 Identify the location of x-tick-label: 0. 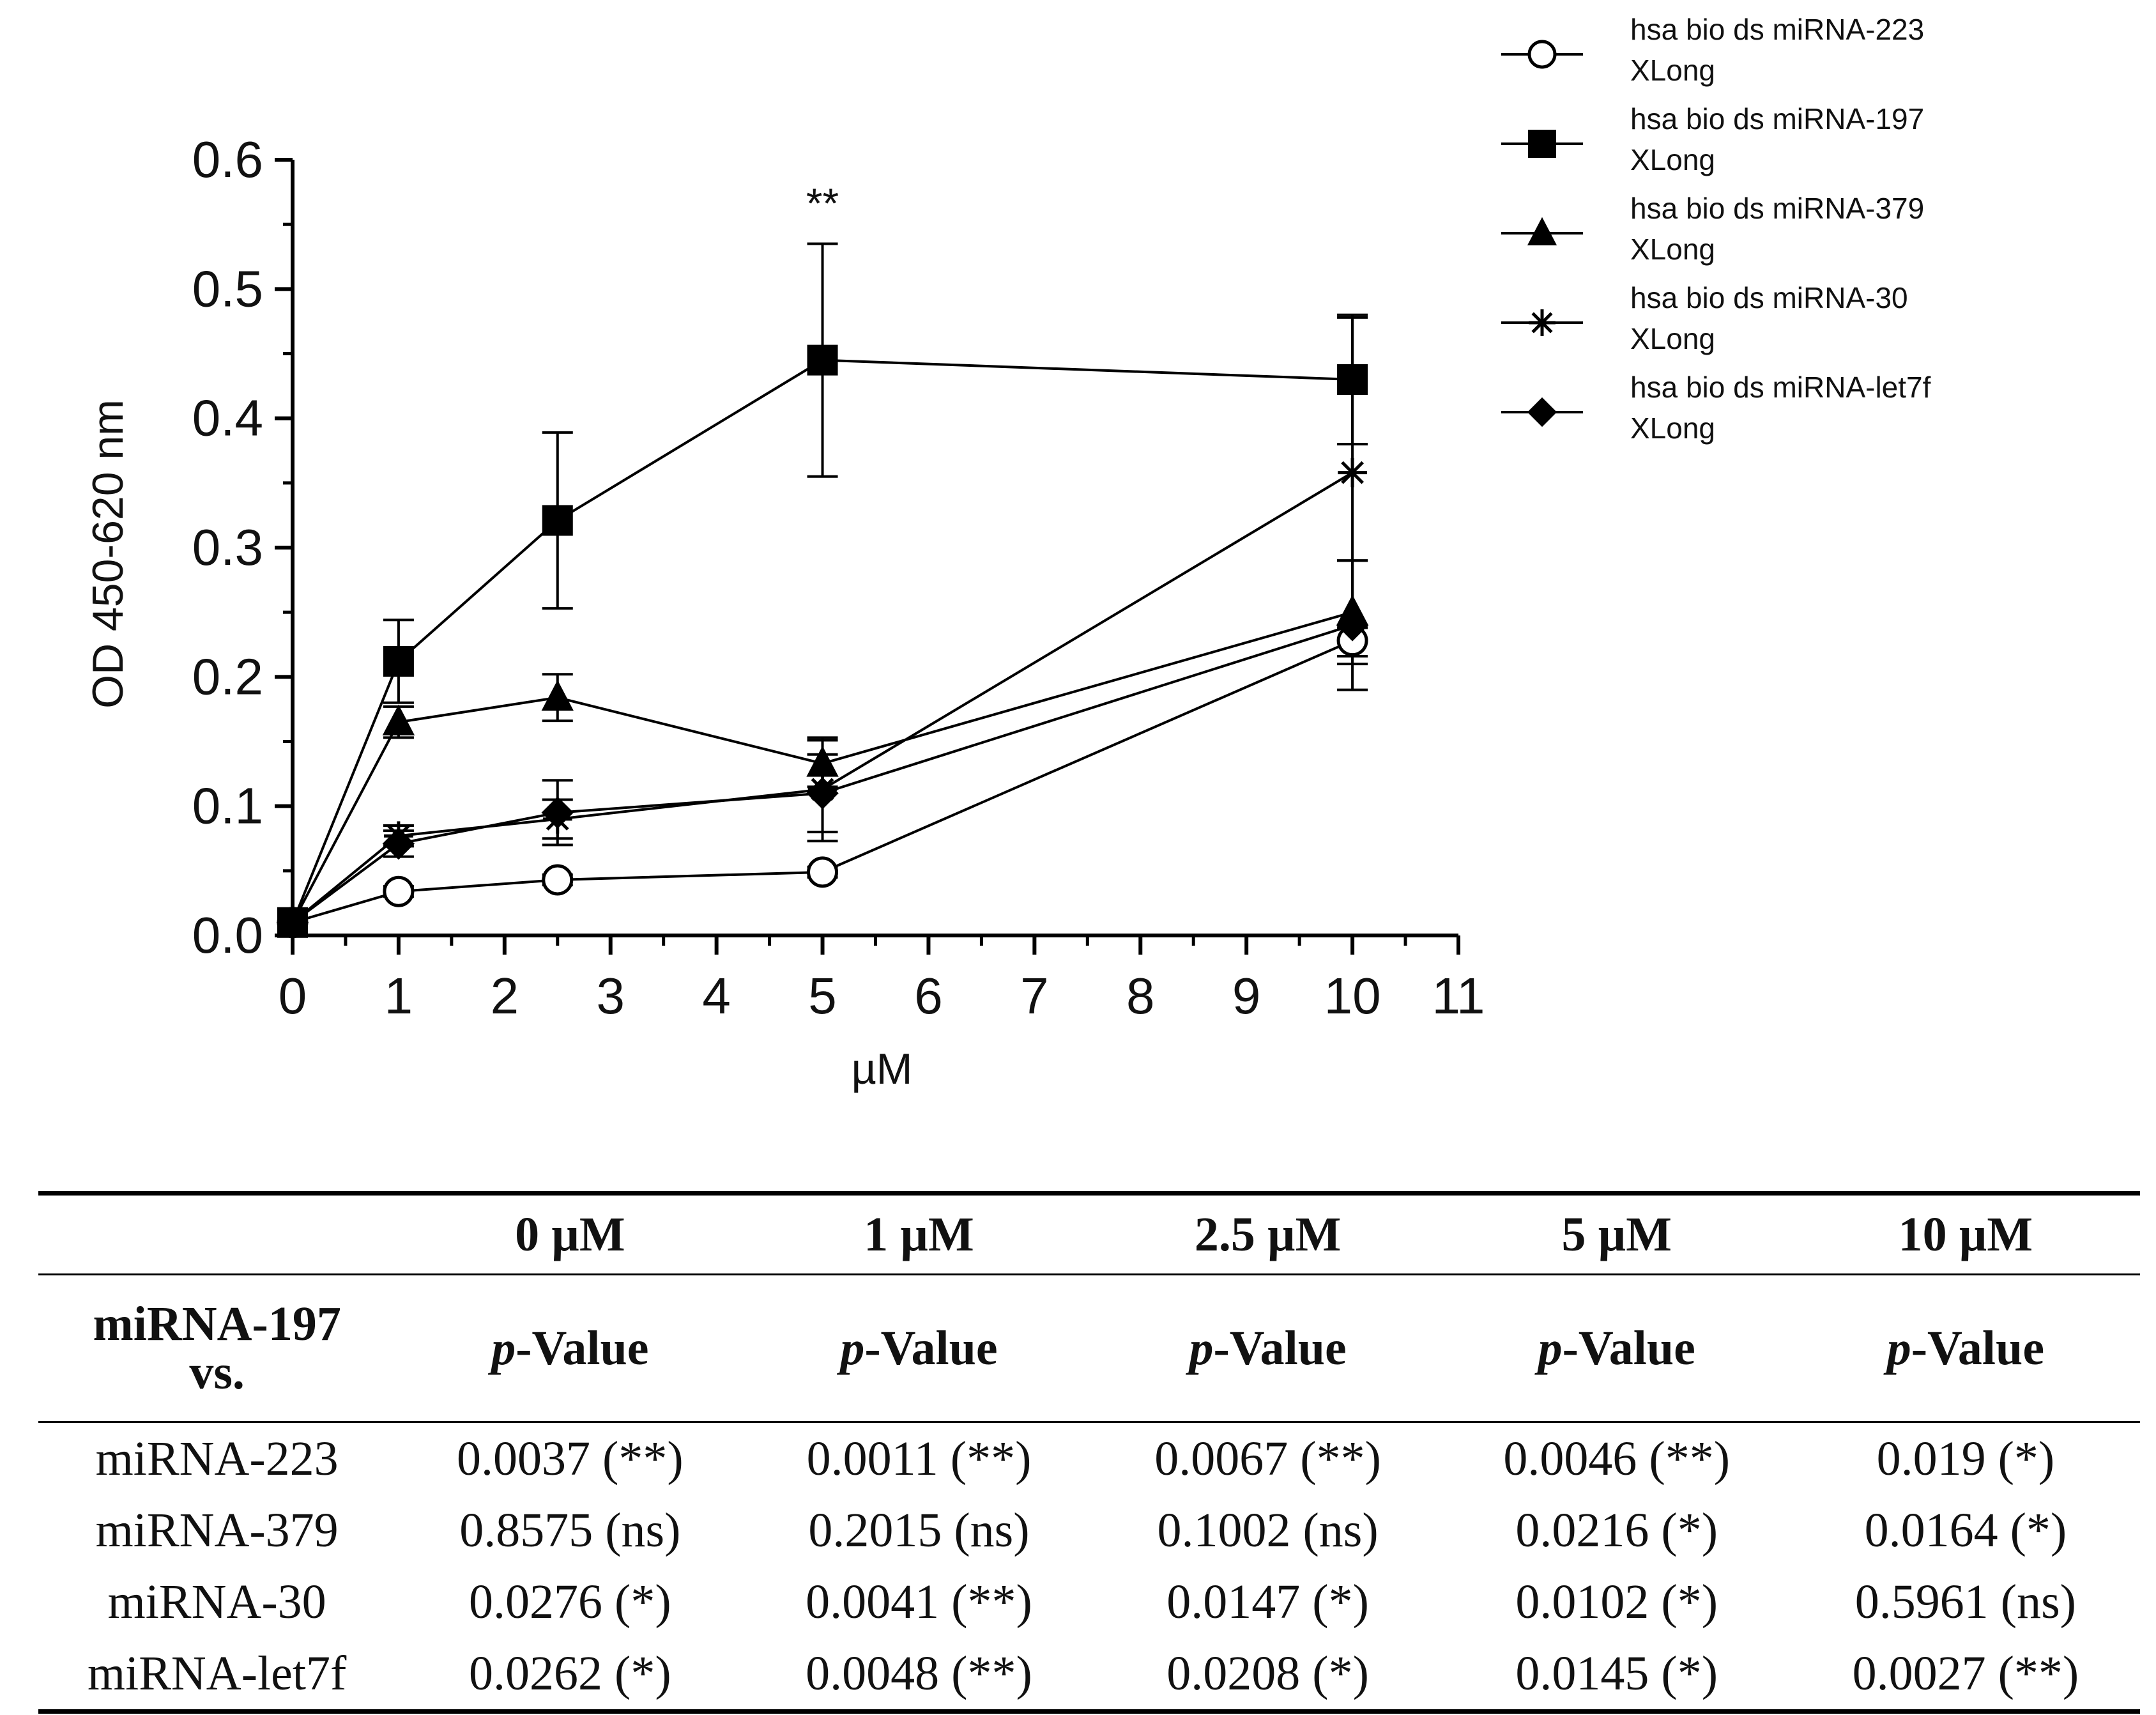
(293, 995).